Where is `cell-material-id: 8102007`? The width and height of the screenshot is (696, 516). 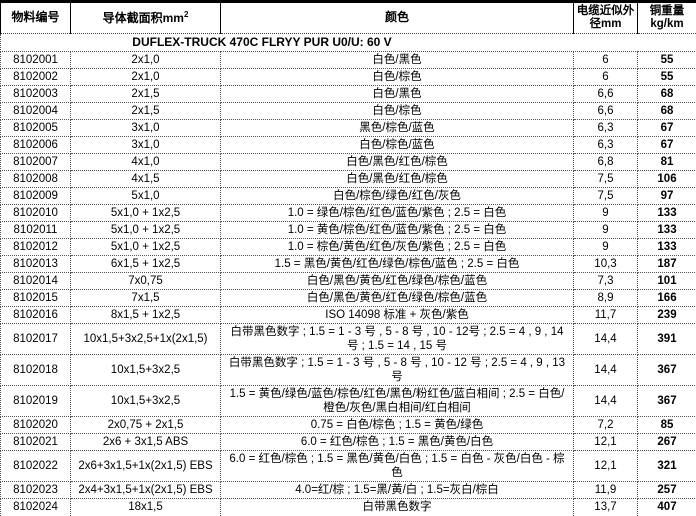
cell-material-id: 8102007 is located at coordinates (35, 162).